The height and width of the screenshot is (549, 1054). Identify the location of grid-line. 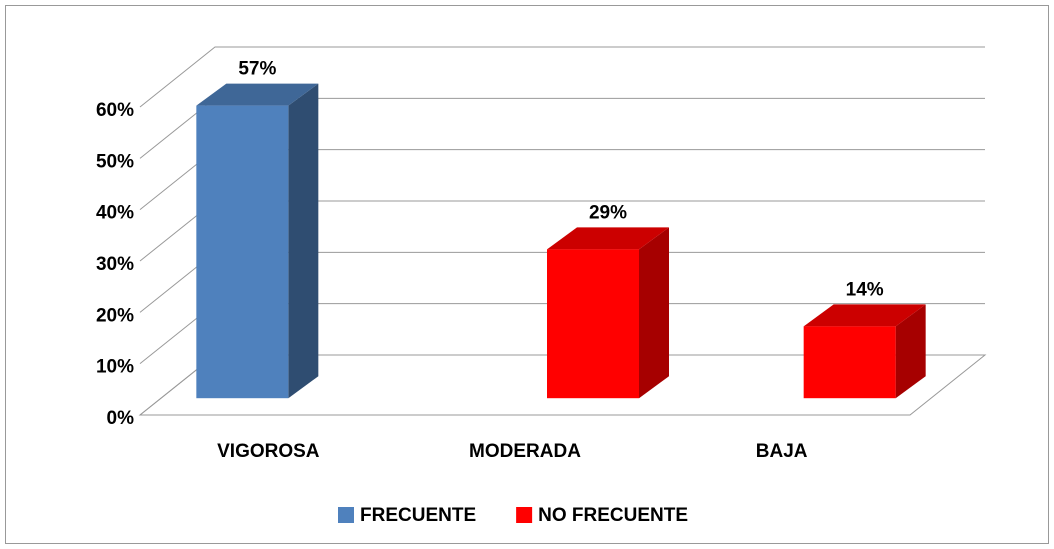
(562, 77).